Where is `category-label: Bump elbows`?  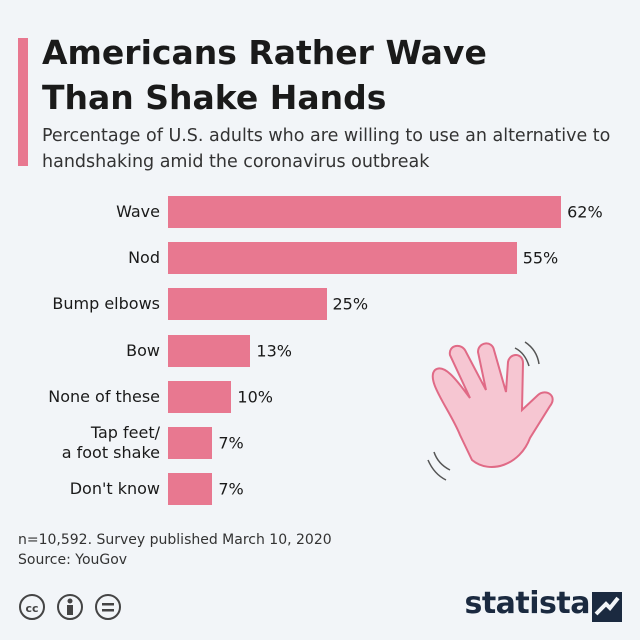
category-label: Bump elbows is located at coordinates (106, 304).